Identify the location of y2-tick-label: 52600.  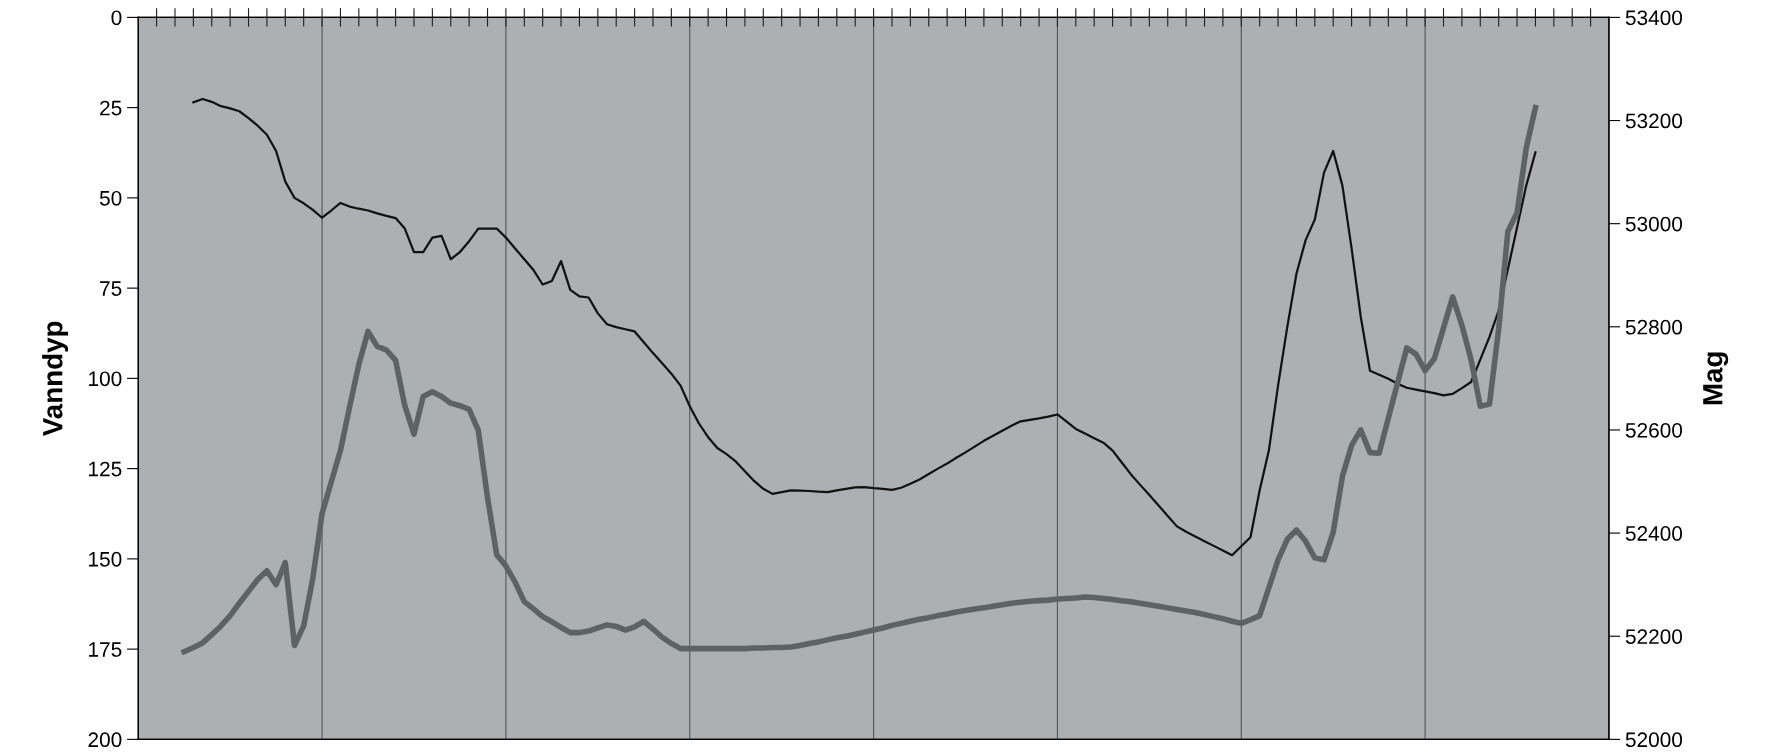
(1654, 430).